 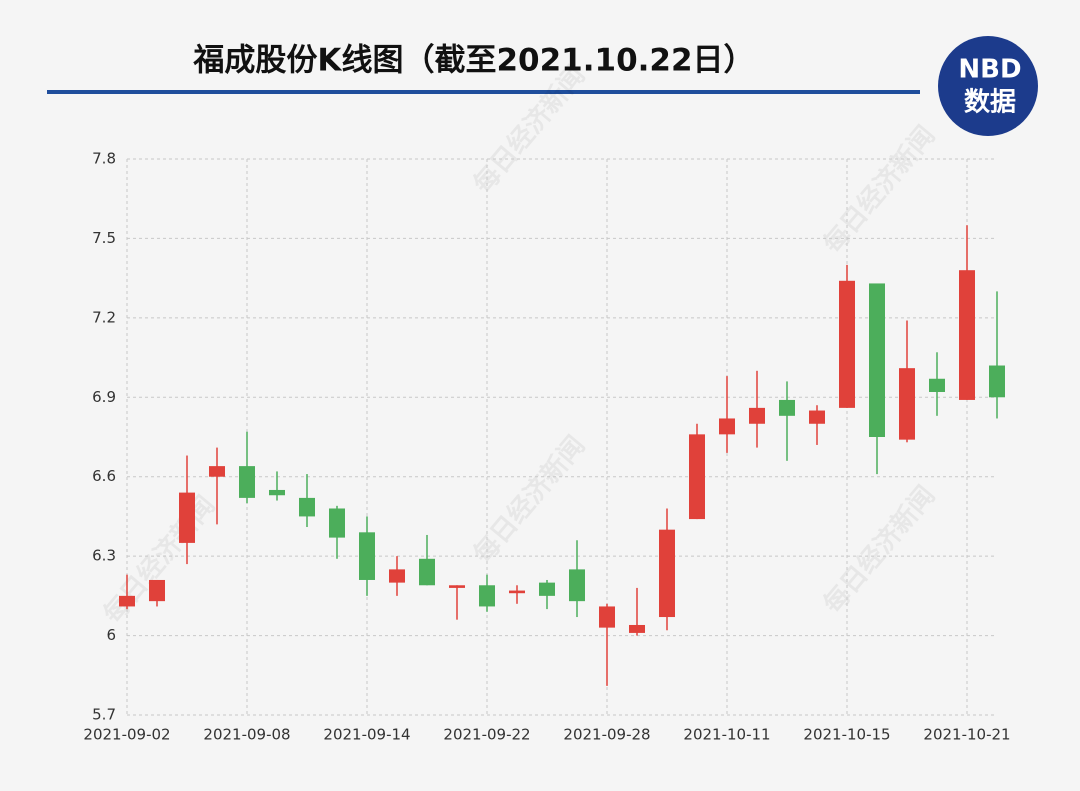 I want to click on logo, so click(x=988, y=86).